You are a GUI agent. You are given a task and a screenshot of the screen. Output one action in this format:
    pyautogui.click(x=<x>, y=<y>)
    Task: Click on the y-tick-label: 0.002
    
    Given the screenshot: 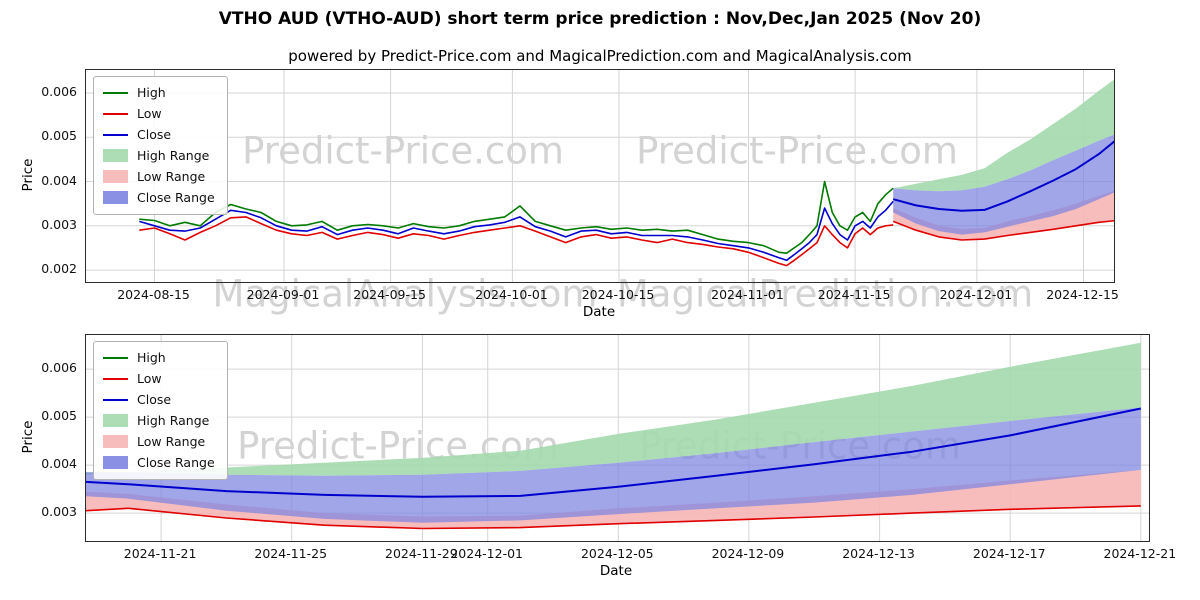 What is the action you would take?
    pyautogui.click(x=59, y=269)
    